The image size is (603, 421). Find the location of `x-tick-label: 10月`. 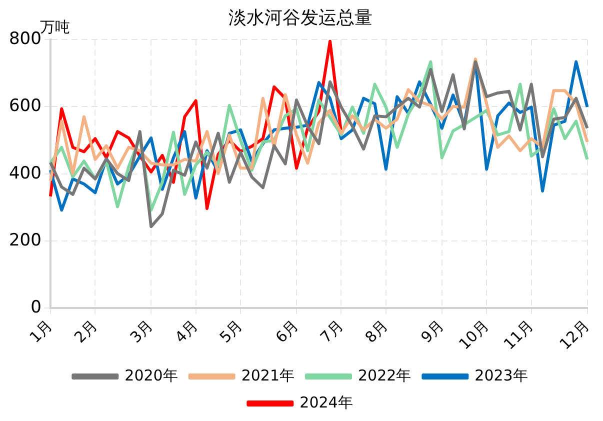

x-tick-label: 10月 is located at coordinates (473, 335).